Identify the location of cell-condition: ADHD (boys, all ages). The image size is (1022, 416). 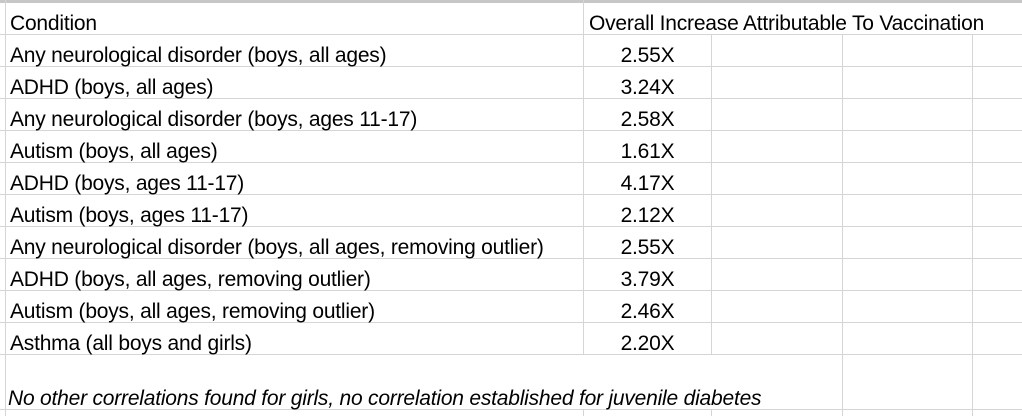
(112, 87).